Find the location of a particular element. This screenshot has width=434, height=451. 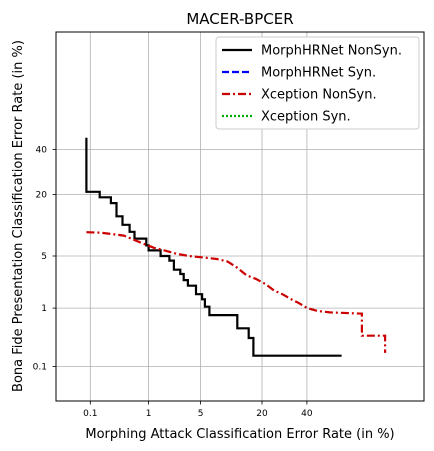

x-tick-label: 1 is located at coordinates (149, 414).